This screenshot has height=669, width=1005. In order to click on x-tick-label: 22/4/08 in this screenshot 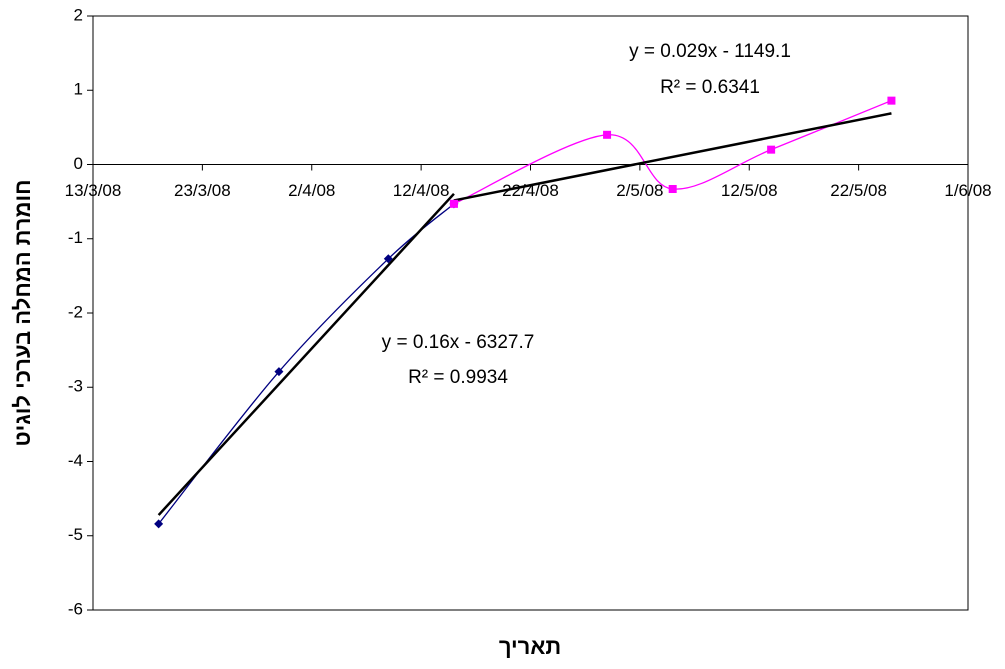, I will do `click(530, 190)`.